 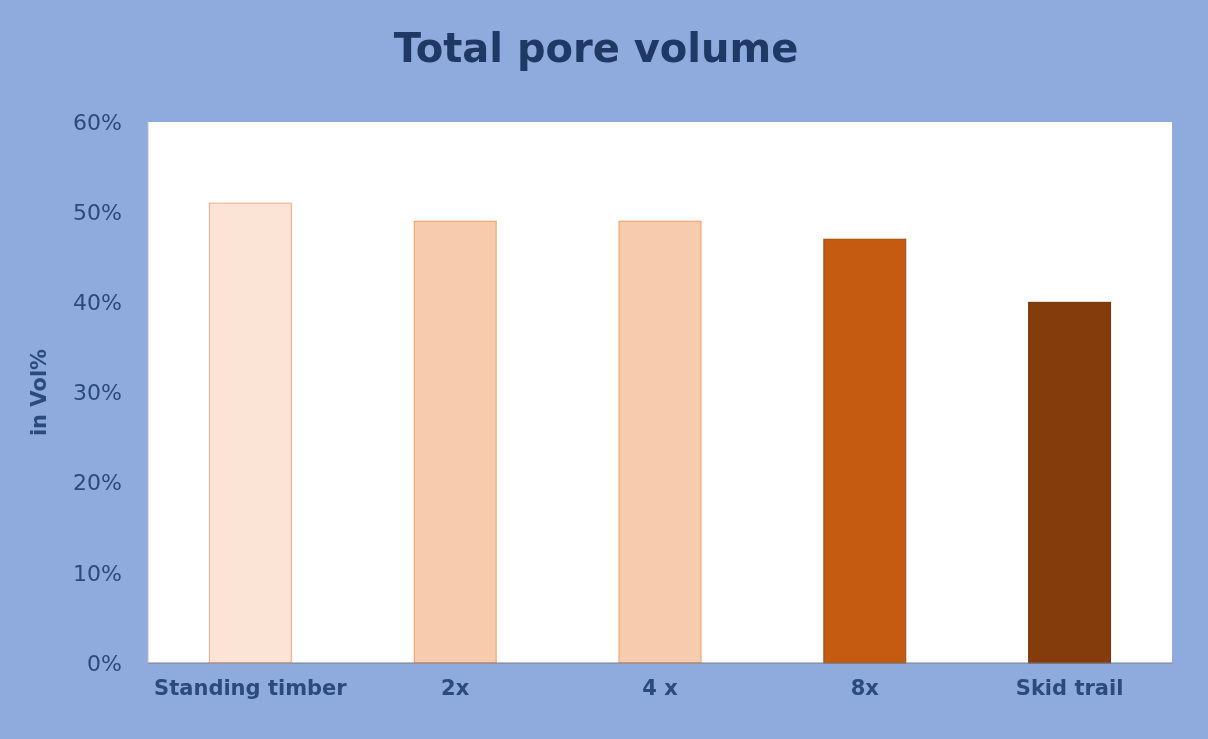 I want to click on x-tick-label: Standing timber, so click(x=251, y=688).